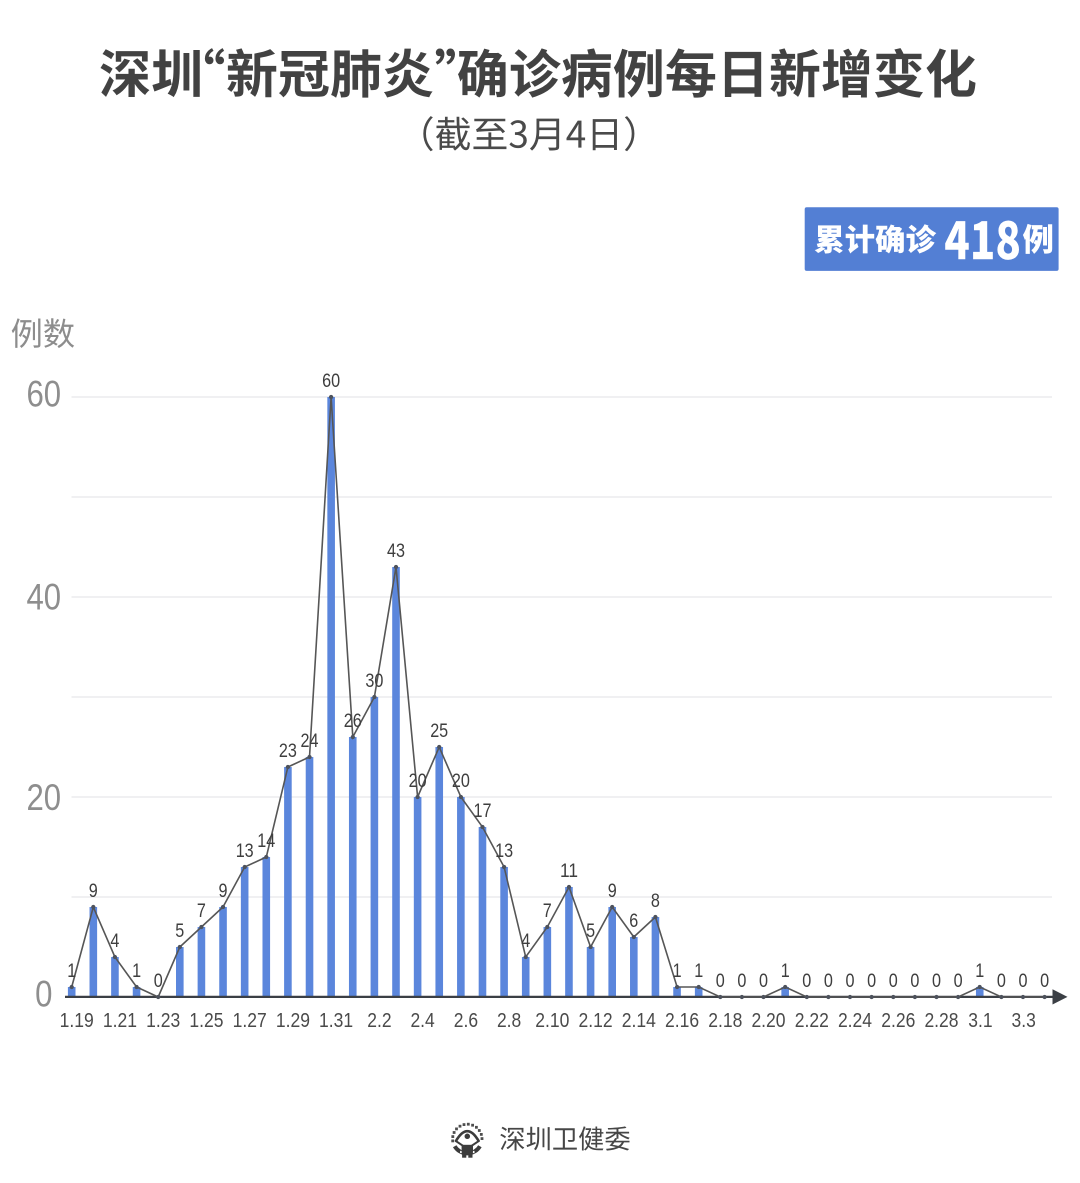 This screenshot has height=1183, width=1080. What do you see at coordinates (509, 1020) in the screenshot?
I see `svg-text: 2.8` at bounding box center [509, 1020].